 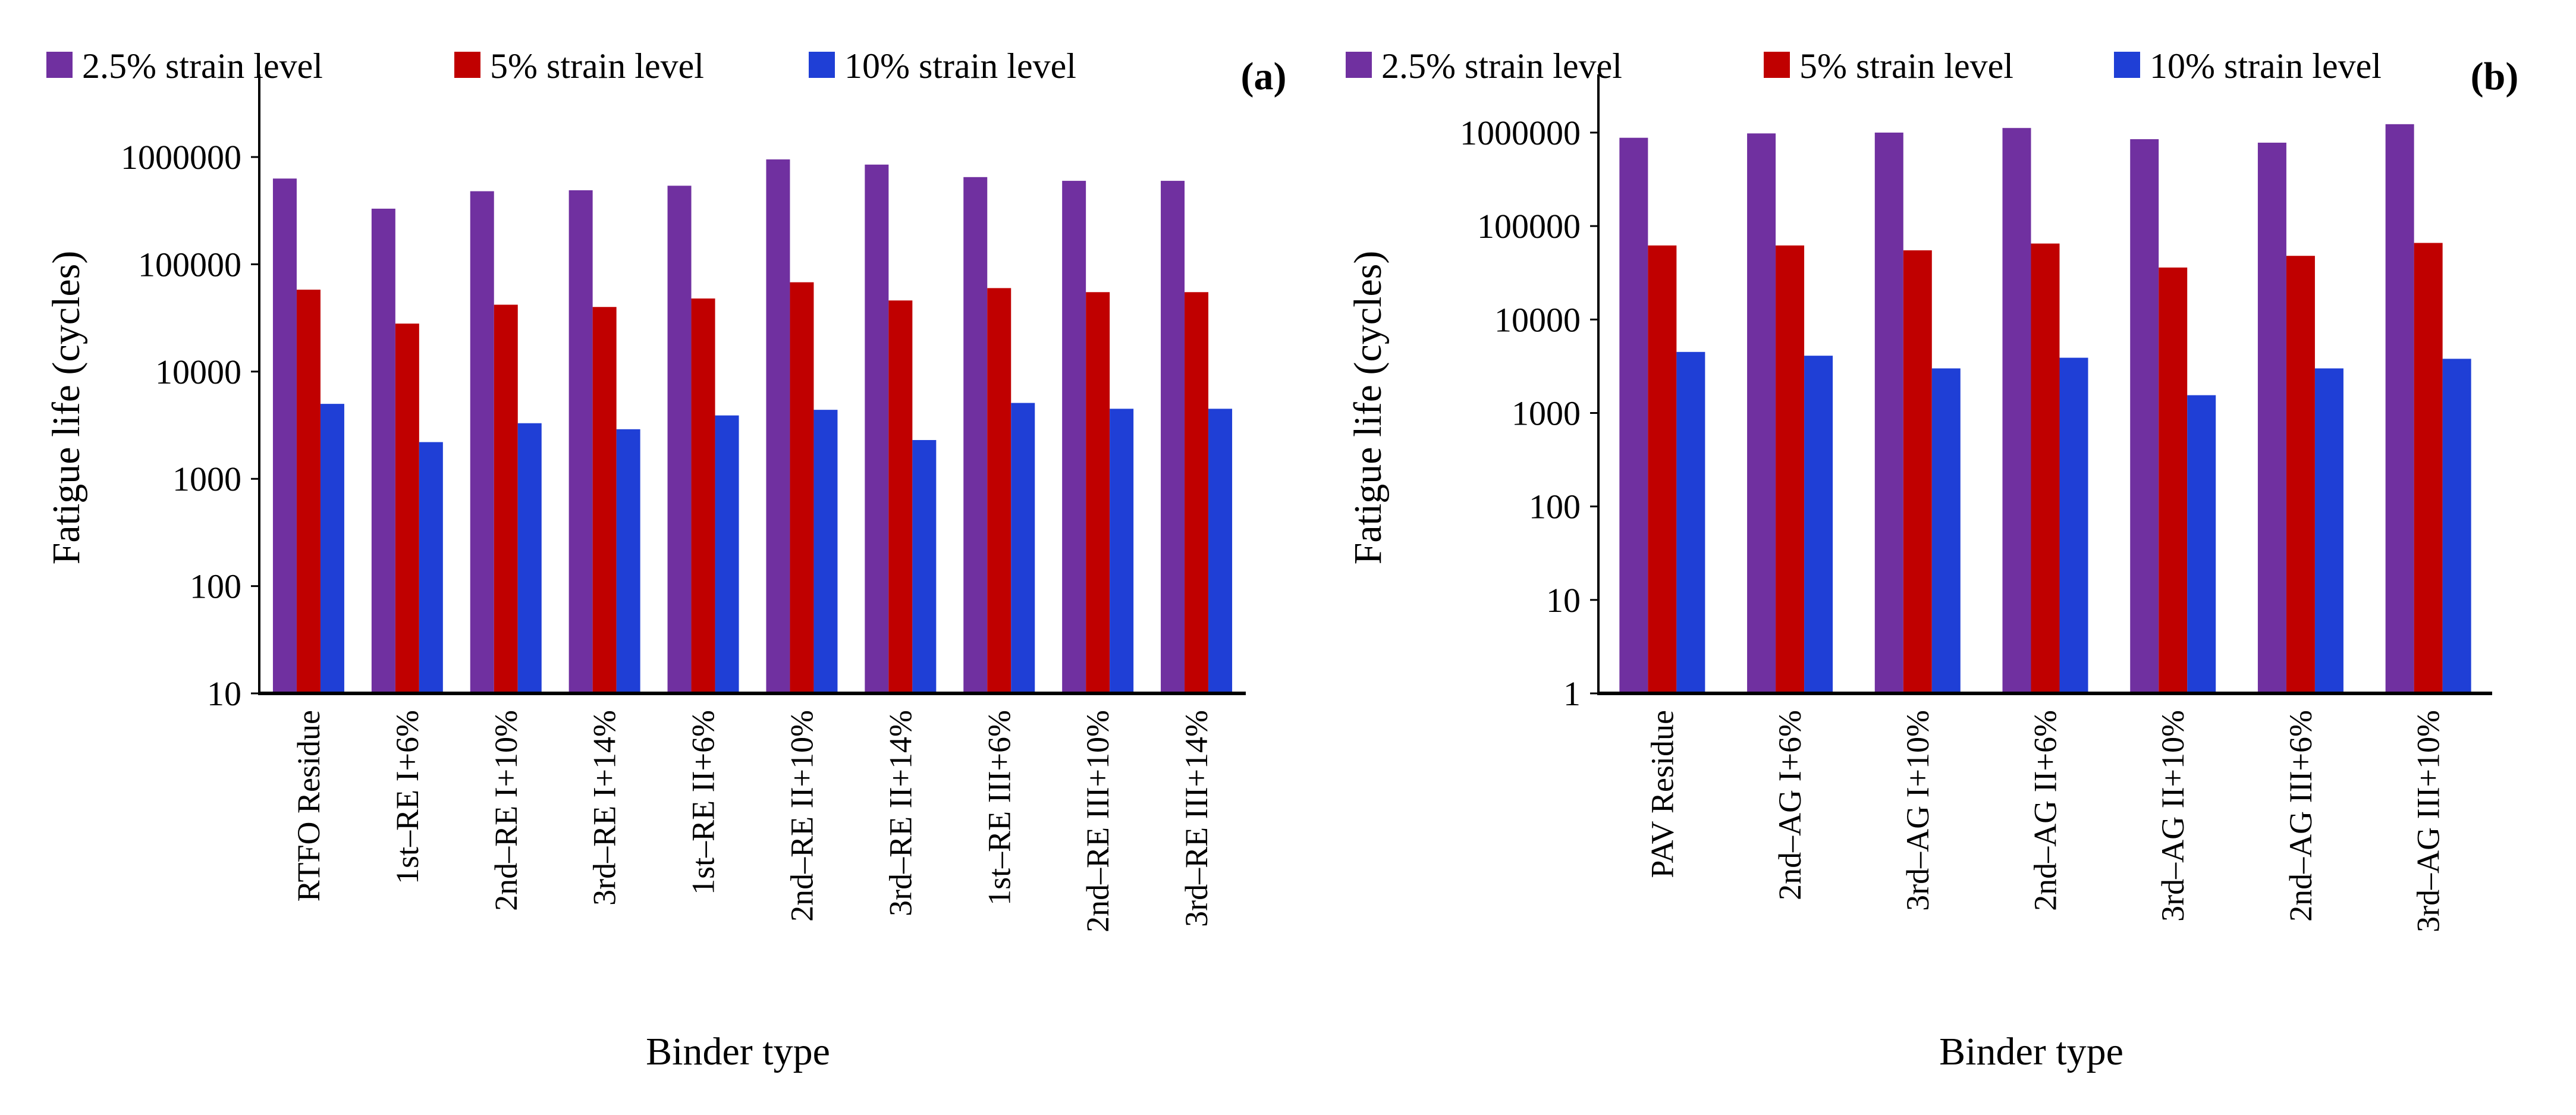 I want to click on x-tick-label: 1st–RE I+6%, so click(x=407, y=797).